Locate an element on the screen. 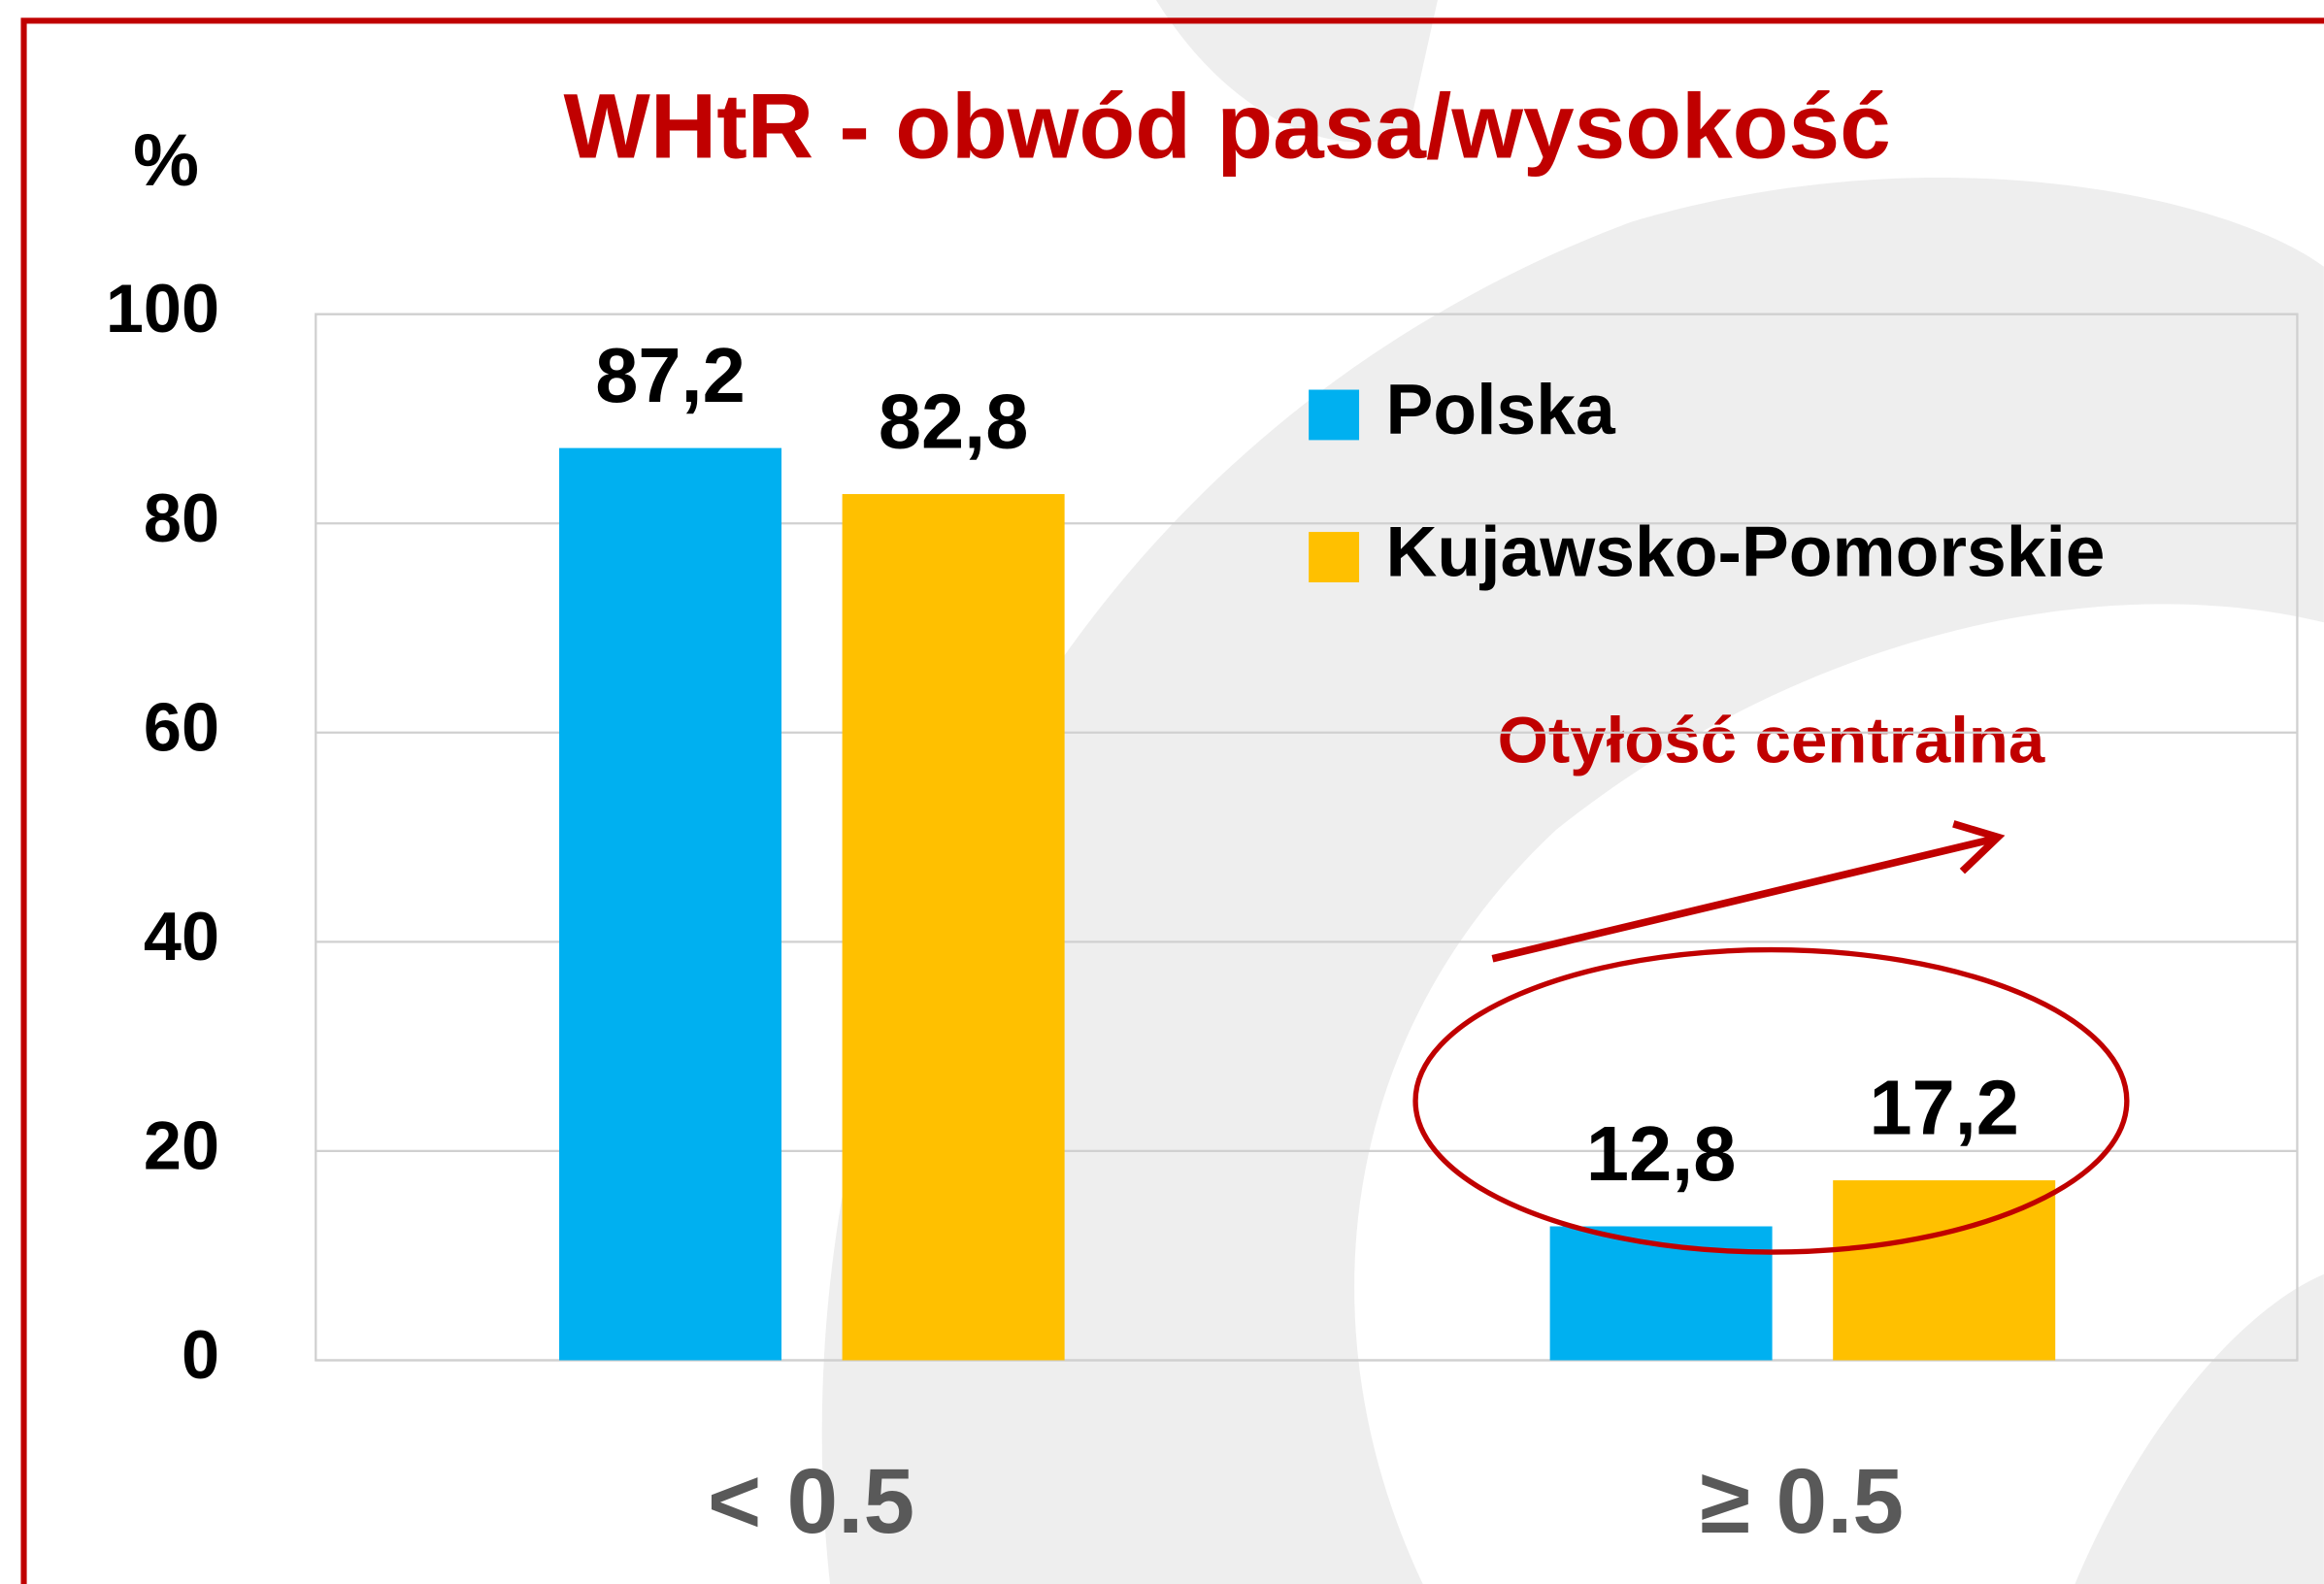 This screenshot has height=1584, width=2324. value-label: 12,8 is located at coordinates (1661, 1153).